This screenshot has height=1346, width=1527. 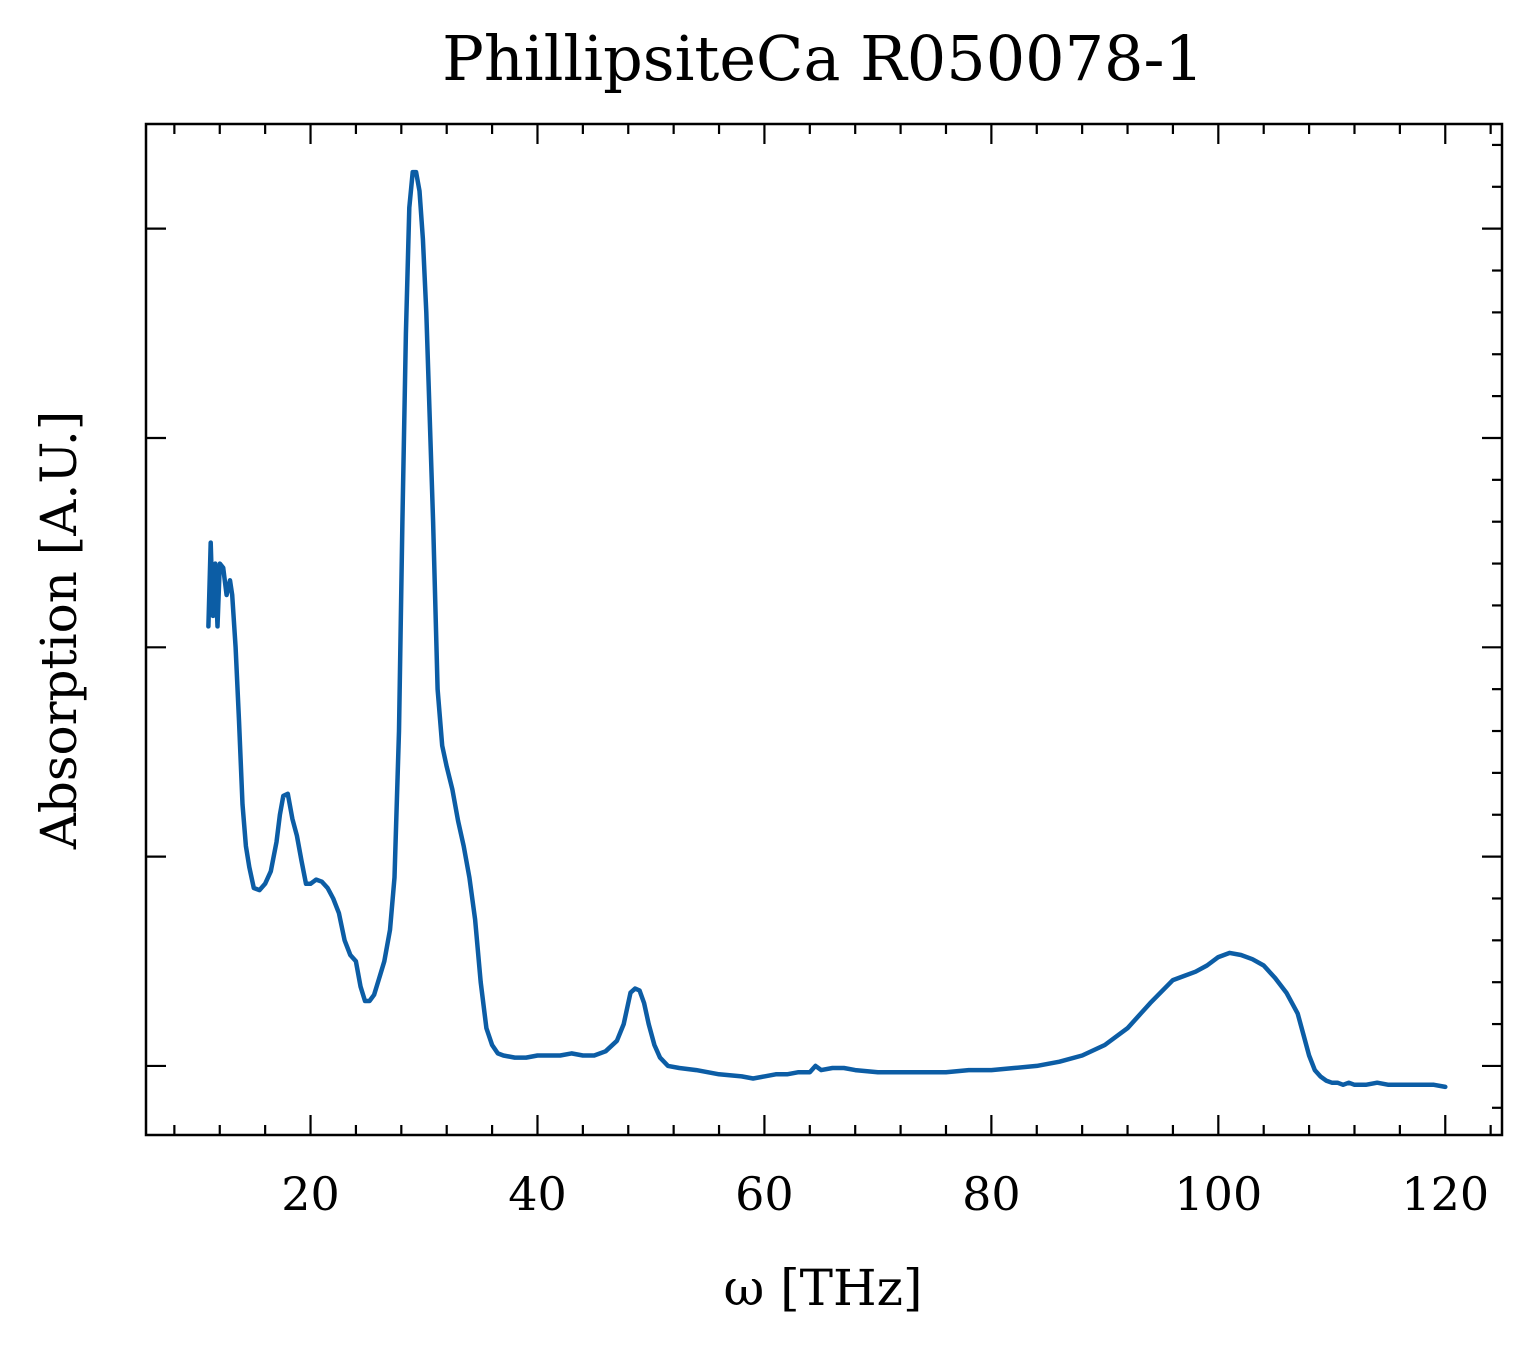 I want to click on x-tick-label: 60, so click(x=764, y=1194).